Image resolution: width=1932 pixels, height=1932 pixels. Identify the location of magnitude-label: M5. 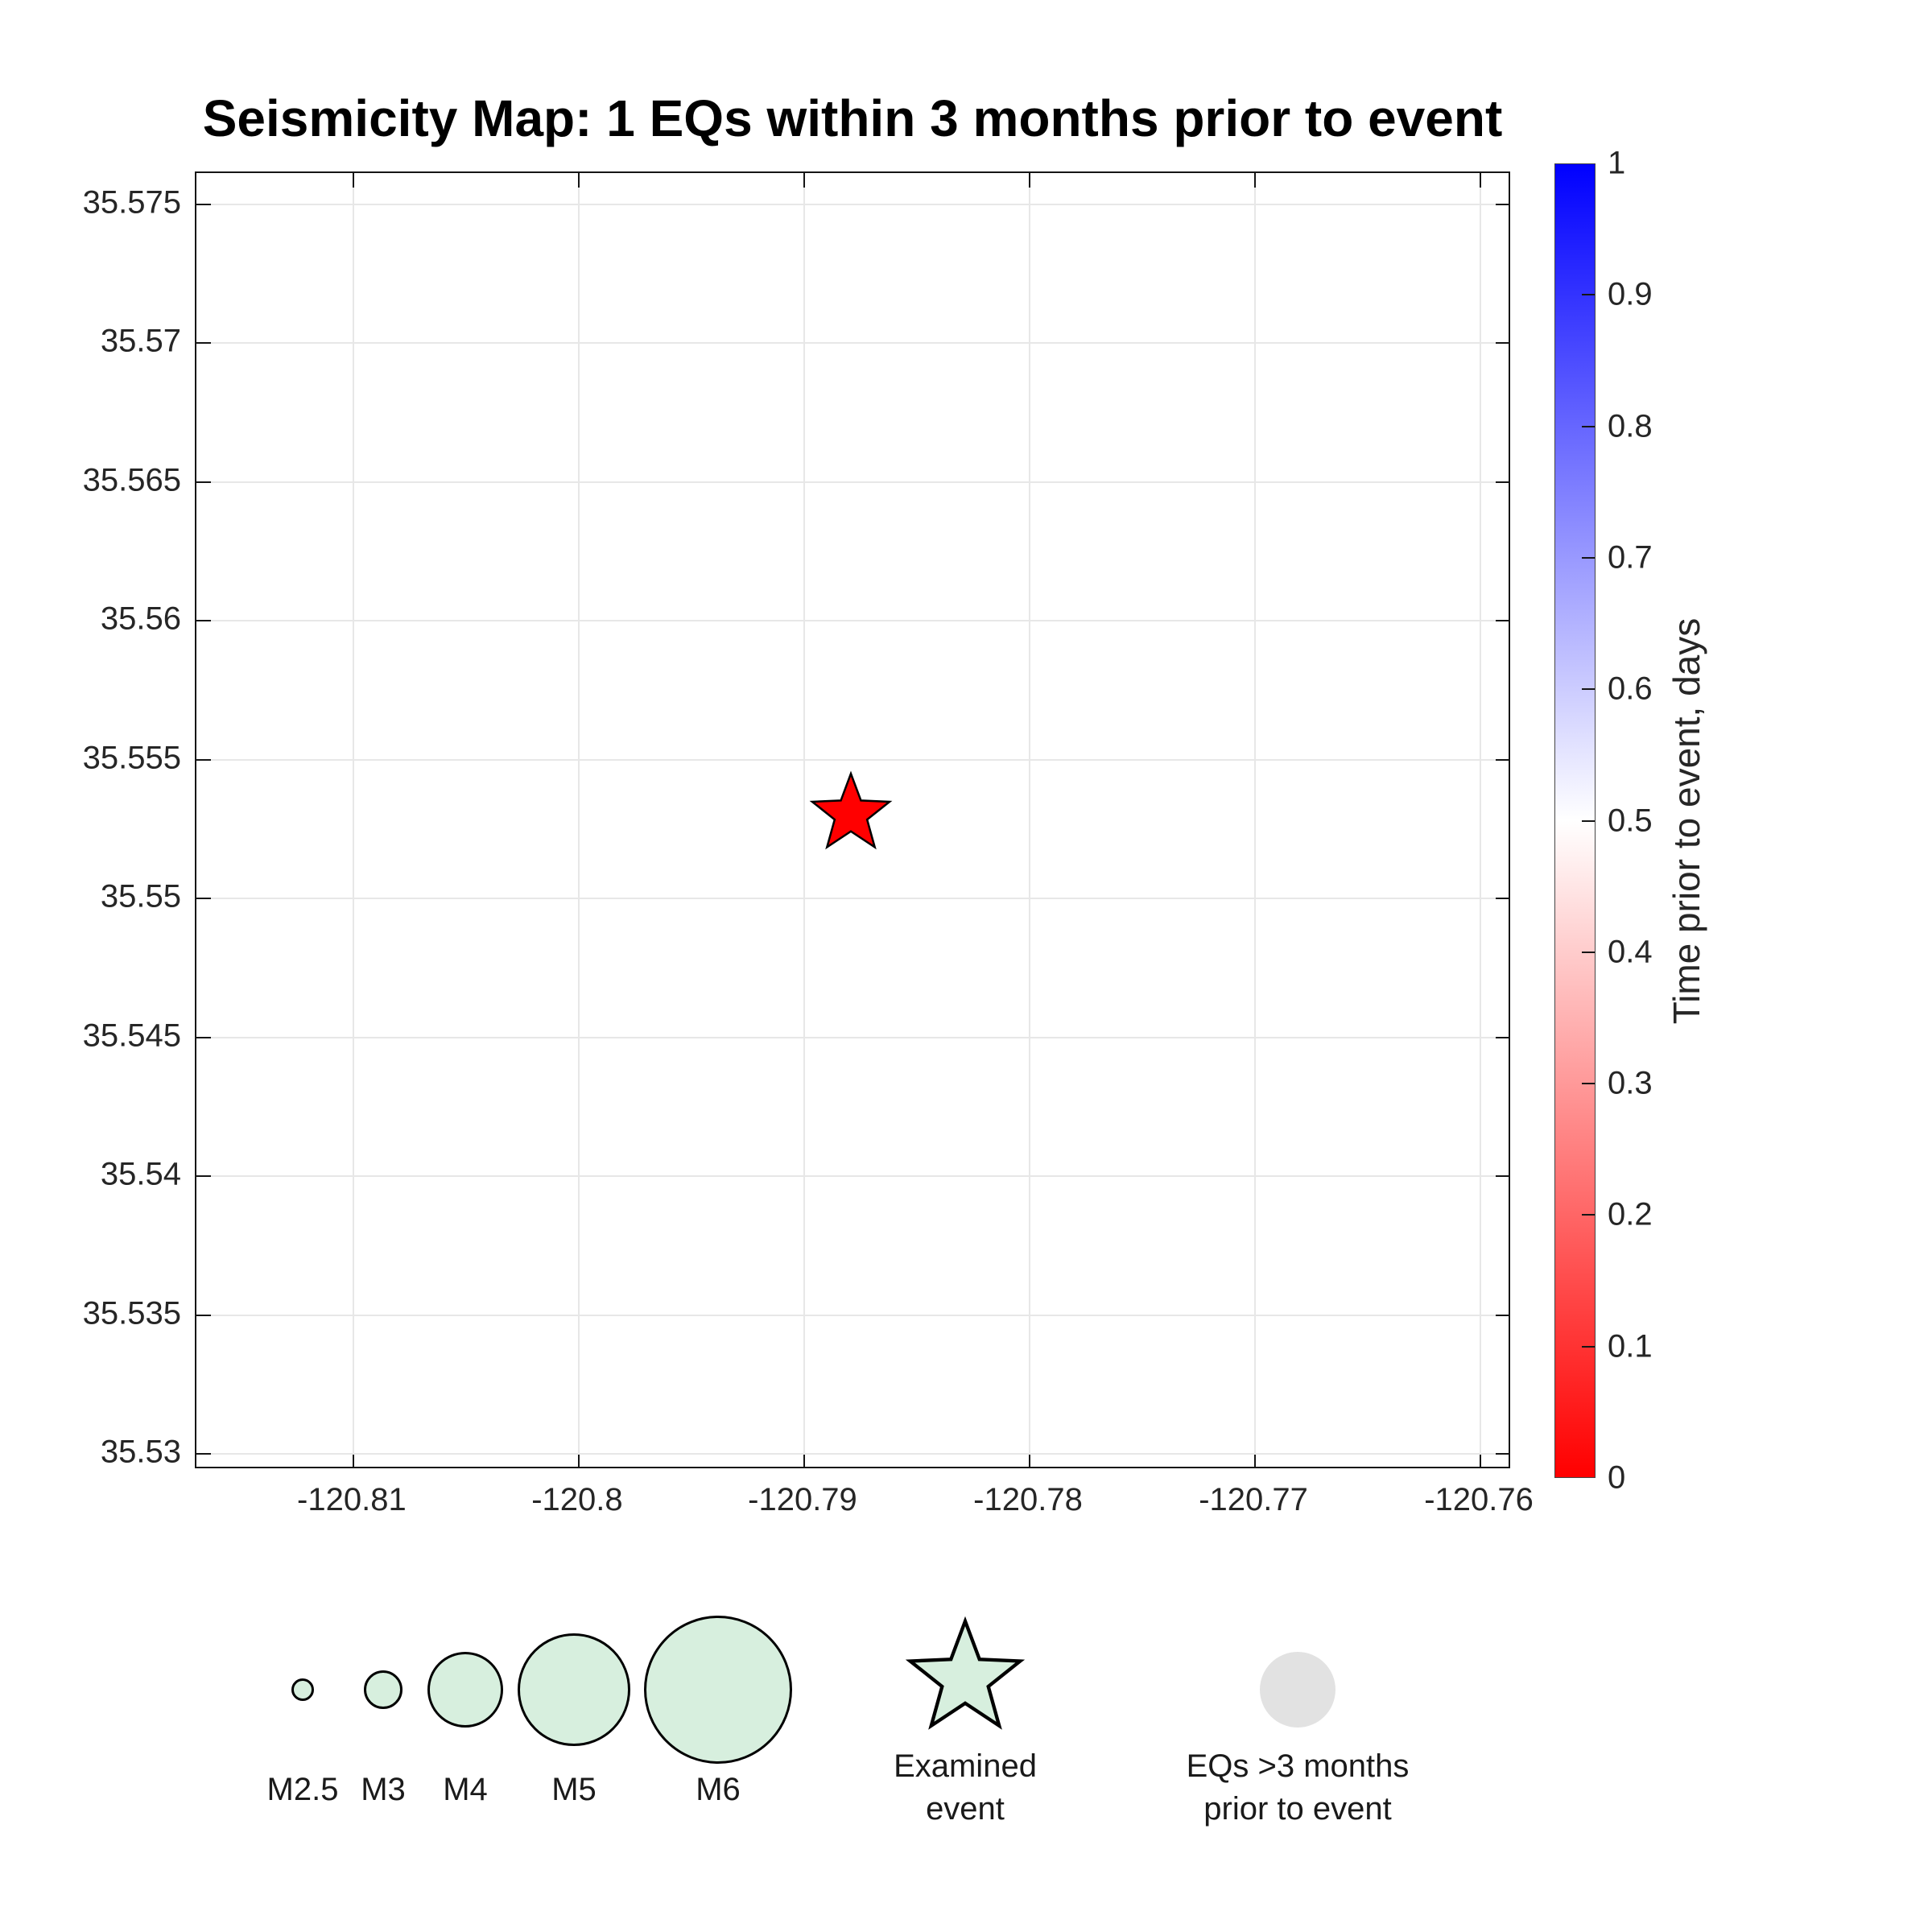
(574, 1789).